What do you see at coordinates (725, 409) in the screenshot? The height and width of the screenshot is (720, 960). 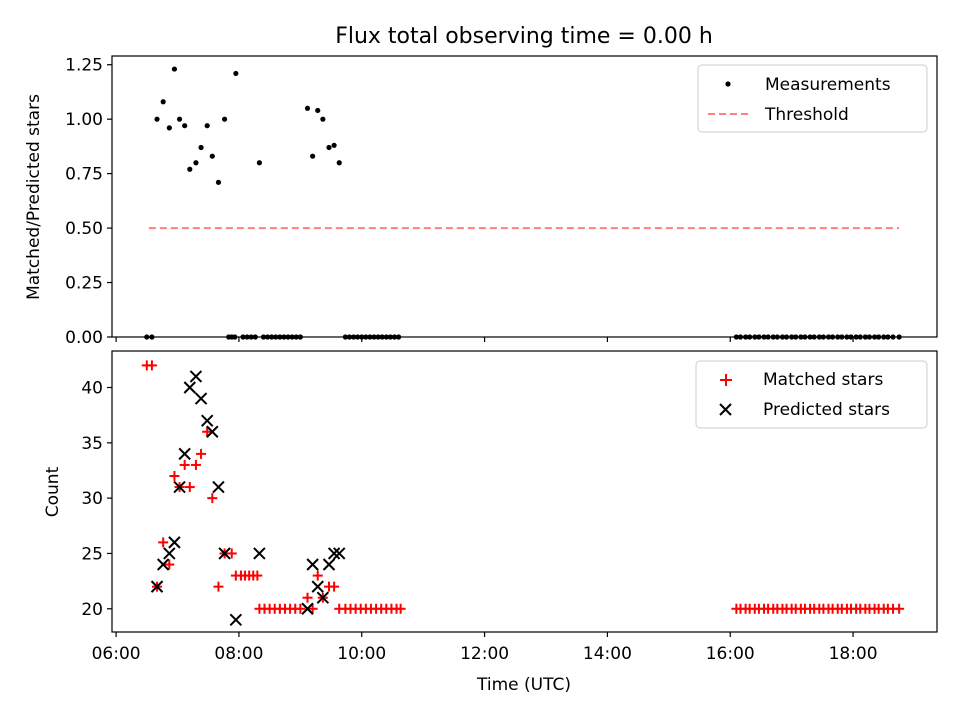 I see `legend-predicted-marker` at bounding box center [725, 409].